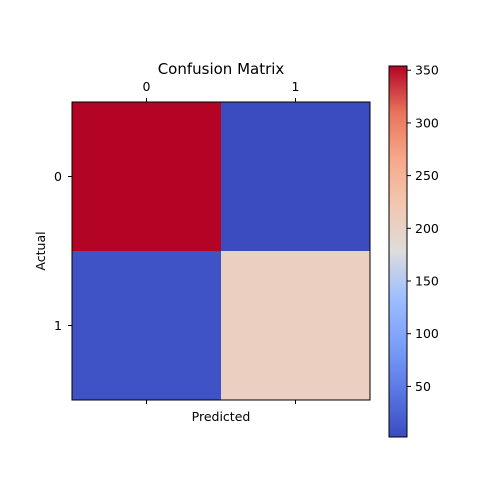  I want to click on colorbar-tick-label-4: 250, so click(427, 175).